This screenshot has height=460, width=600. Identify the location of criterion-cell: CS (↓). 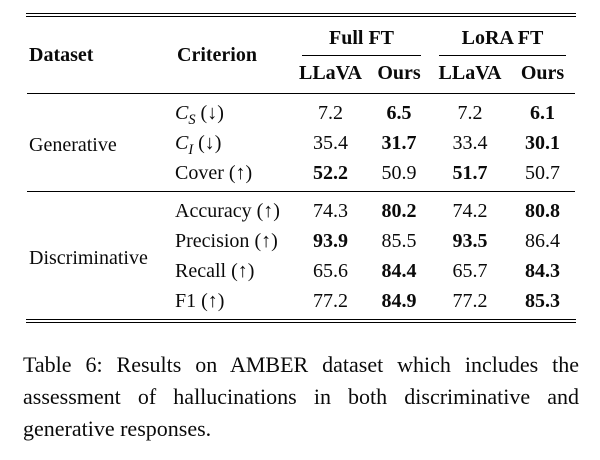
(234, 111).